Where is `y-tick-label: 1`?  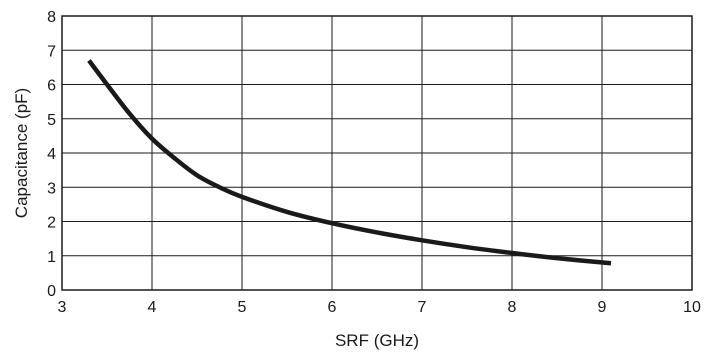 y-tick-label: 1 is located at coordinates (51, 257).